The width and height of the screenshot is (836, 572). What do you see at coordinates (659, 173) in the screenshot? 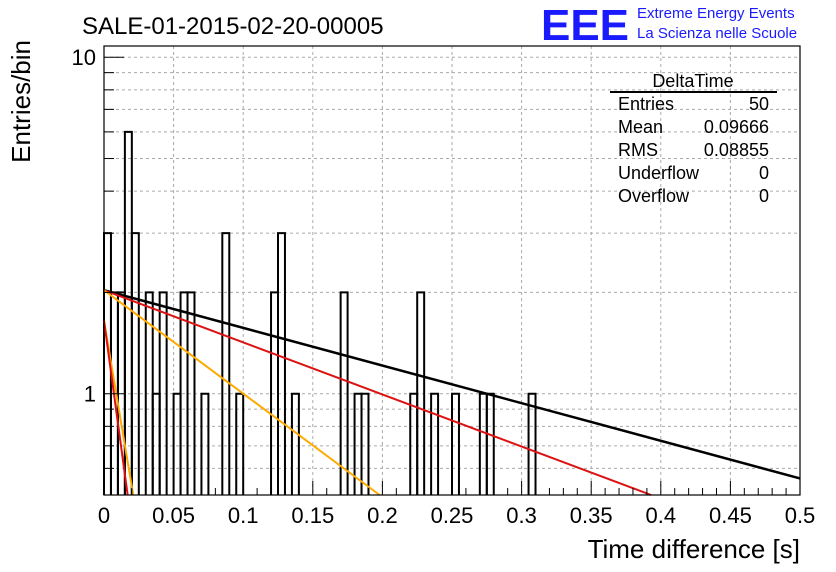
I see `stats-label: Underflow` at bounding box center [659, 173].